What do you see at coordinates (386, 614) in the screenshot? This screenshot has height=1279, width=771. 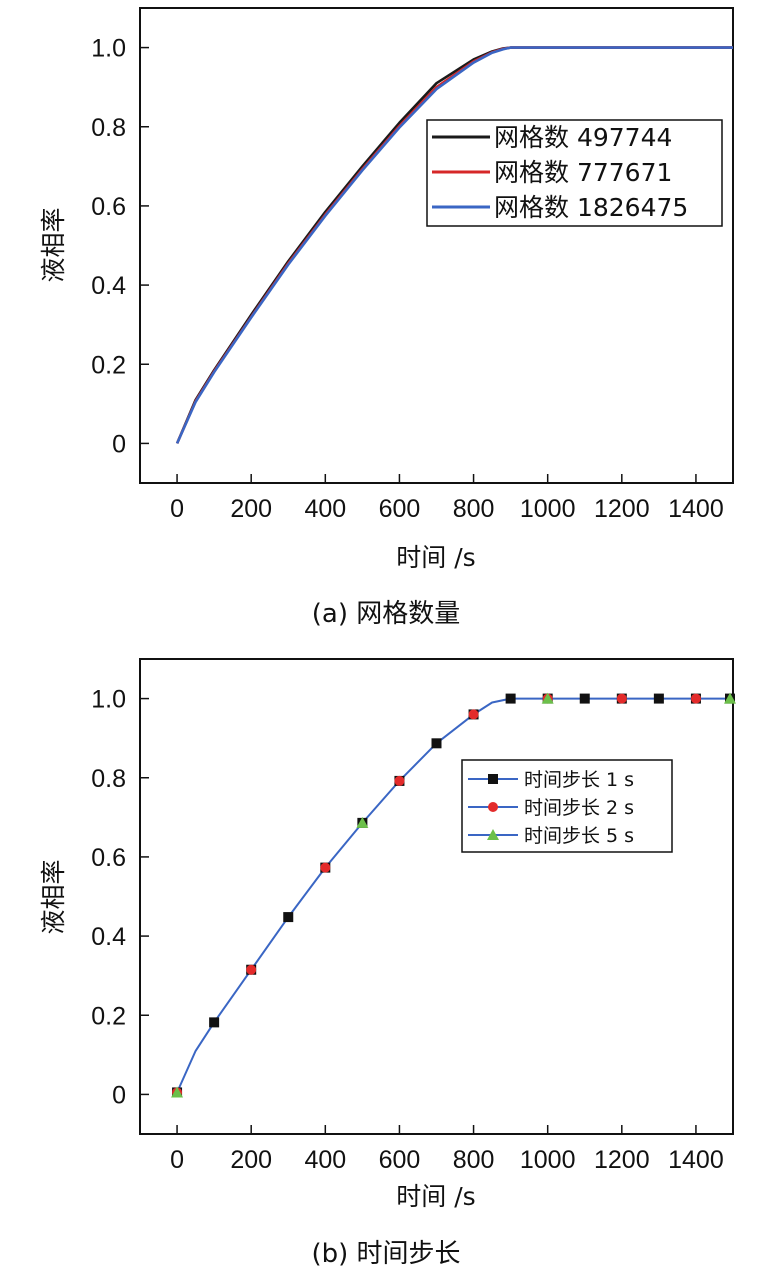 I see `caption-a: (a) 网格数量` at bounding box center [386, 614].